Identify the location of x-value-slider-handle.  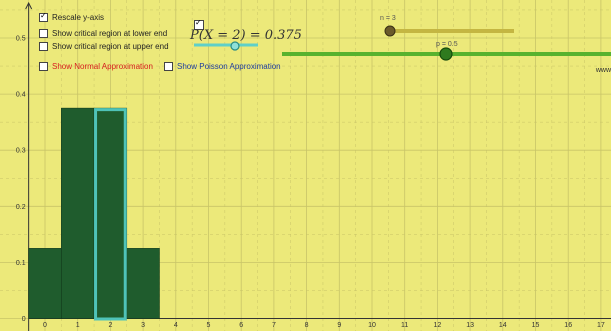
(235, 46).